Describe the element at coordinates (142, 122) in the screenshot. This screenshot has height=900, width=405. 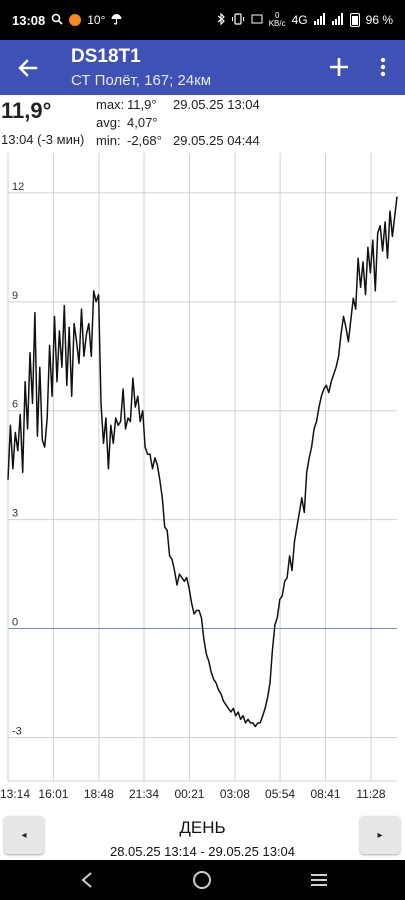
I see `avg-value: 4,07°` at that location.